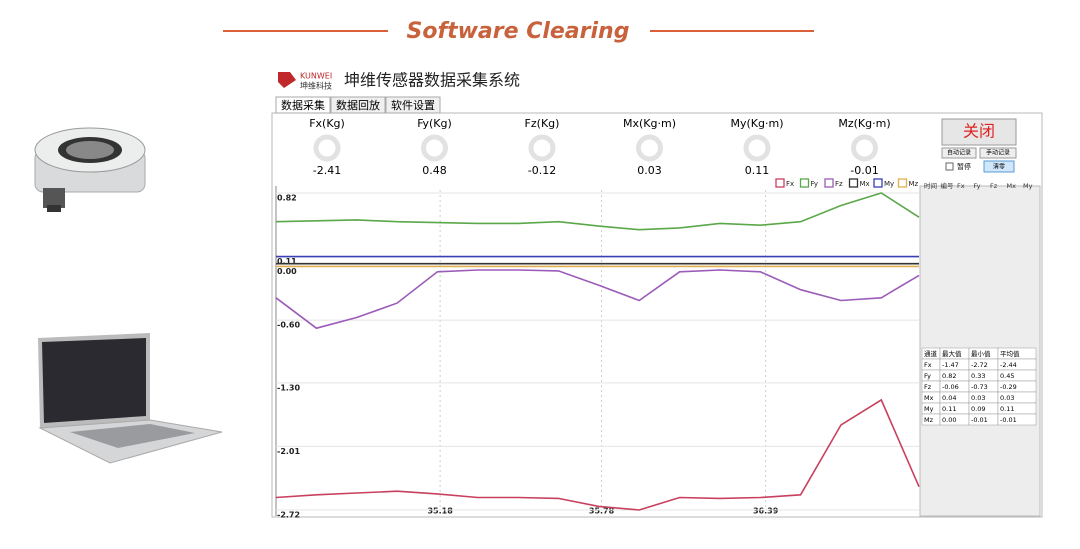 The image size is (1080, 549). What do you see at coordinates (959, 153) in the screenshot?
I see `record-auto-button: 自动记录` at bounding box center [959, 153].